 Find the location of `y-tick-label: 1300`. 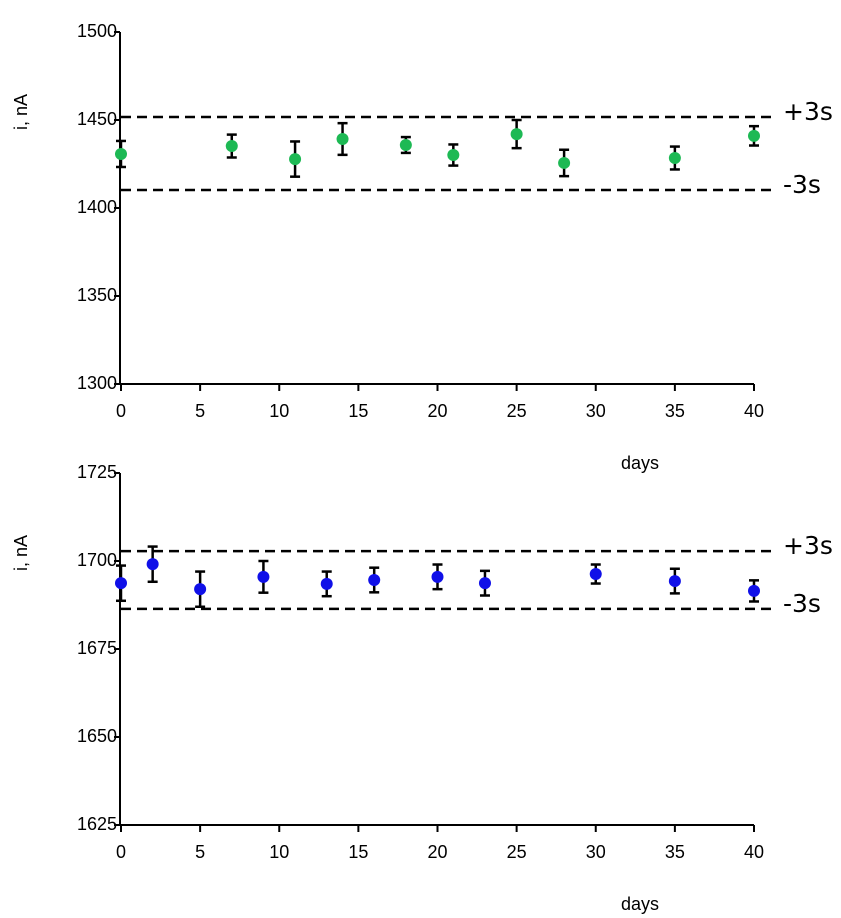

y-tick-label: 1300 is located at coordinates (97, 383).